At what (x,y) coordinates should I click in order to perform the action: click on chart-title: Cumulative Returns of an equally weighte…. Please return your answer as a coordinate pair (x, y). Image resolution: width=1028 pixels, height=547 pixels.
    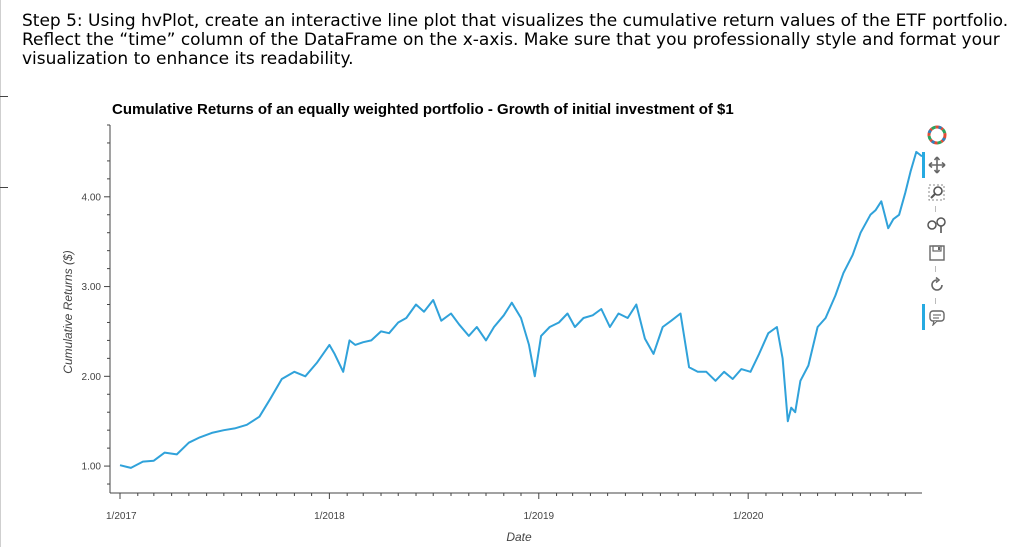
    Looking at the image, I should click on (423, 109).